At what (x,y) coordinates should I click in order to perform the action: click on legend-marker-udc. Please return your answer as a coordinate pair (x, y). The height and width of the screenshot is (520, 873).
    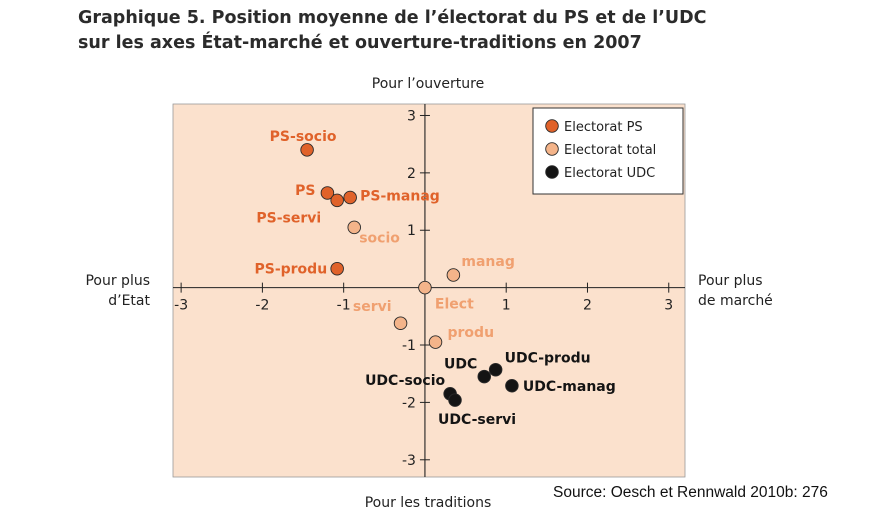
    Looking at the image, I should click on (552, 172).